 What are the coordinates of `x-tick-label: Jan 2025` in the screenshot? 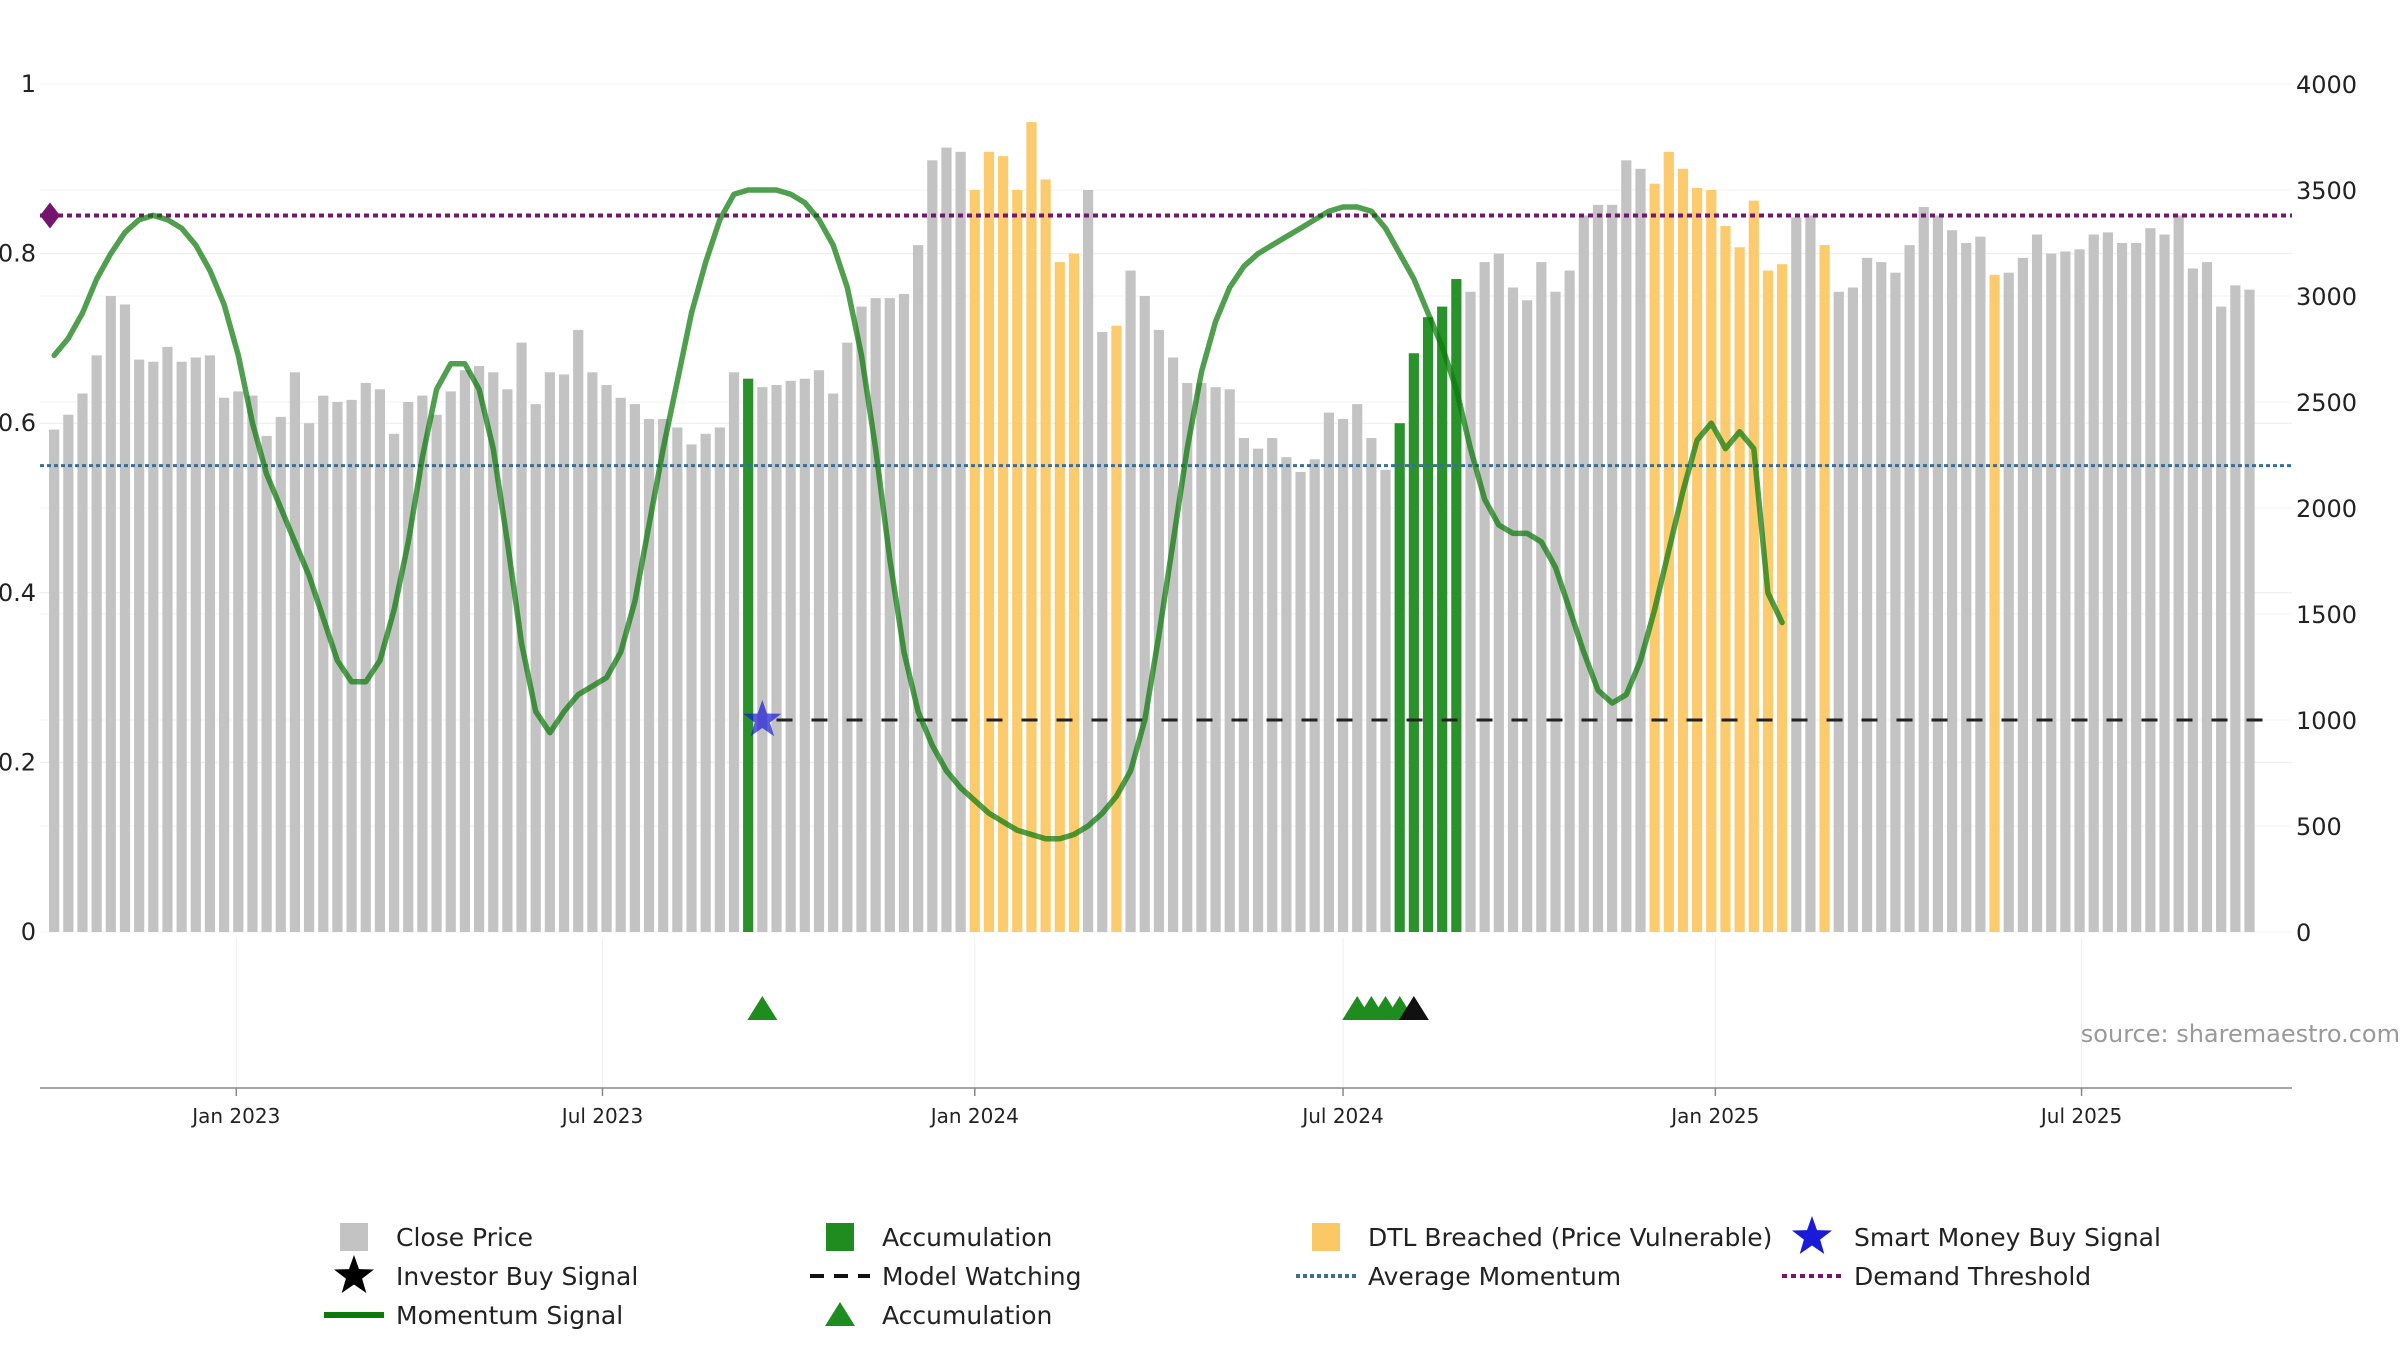 It's located at (1714, 1116).